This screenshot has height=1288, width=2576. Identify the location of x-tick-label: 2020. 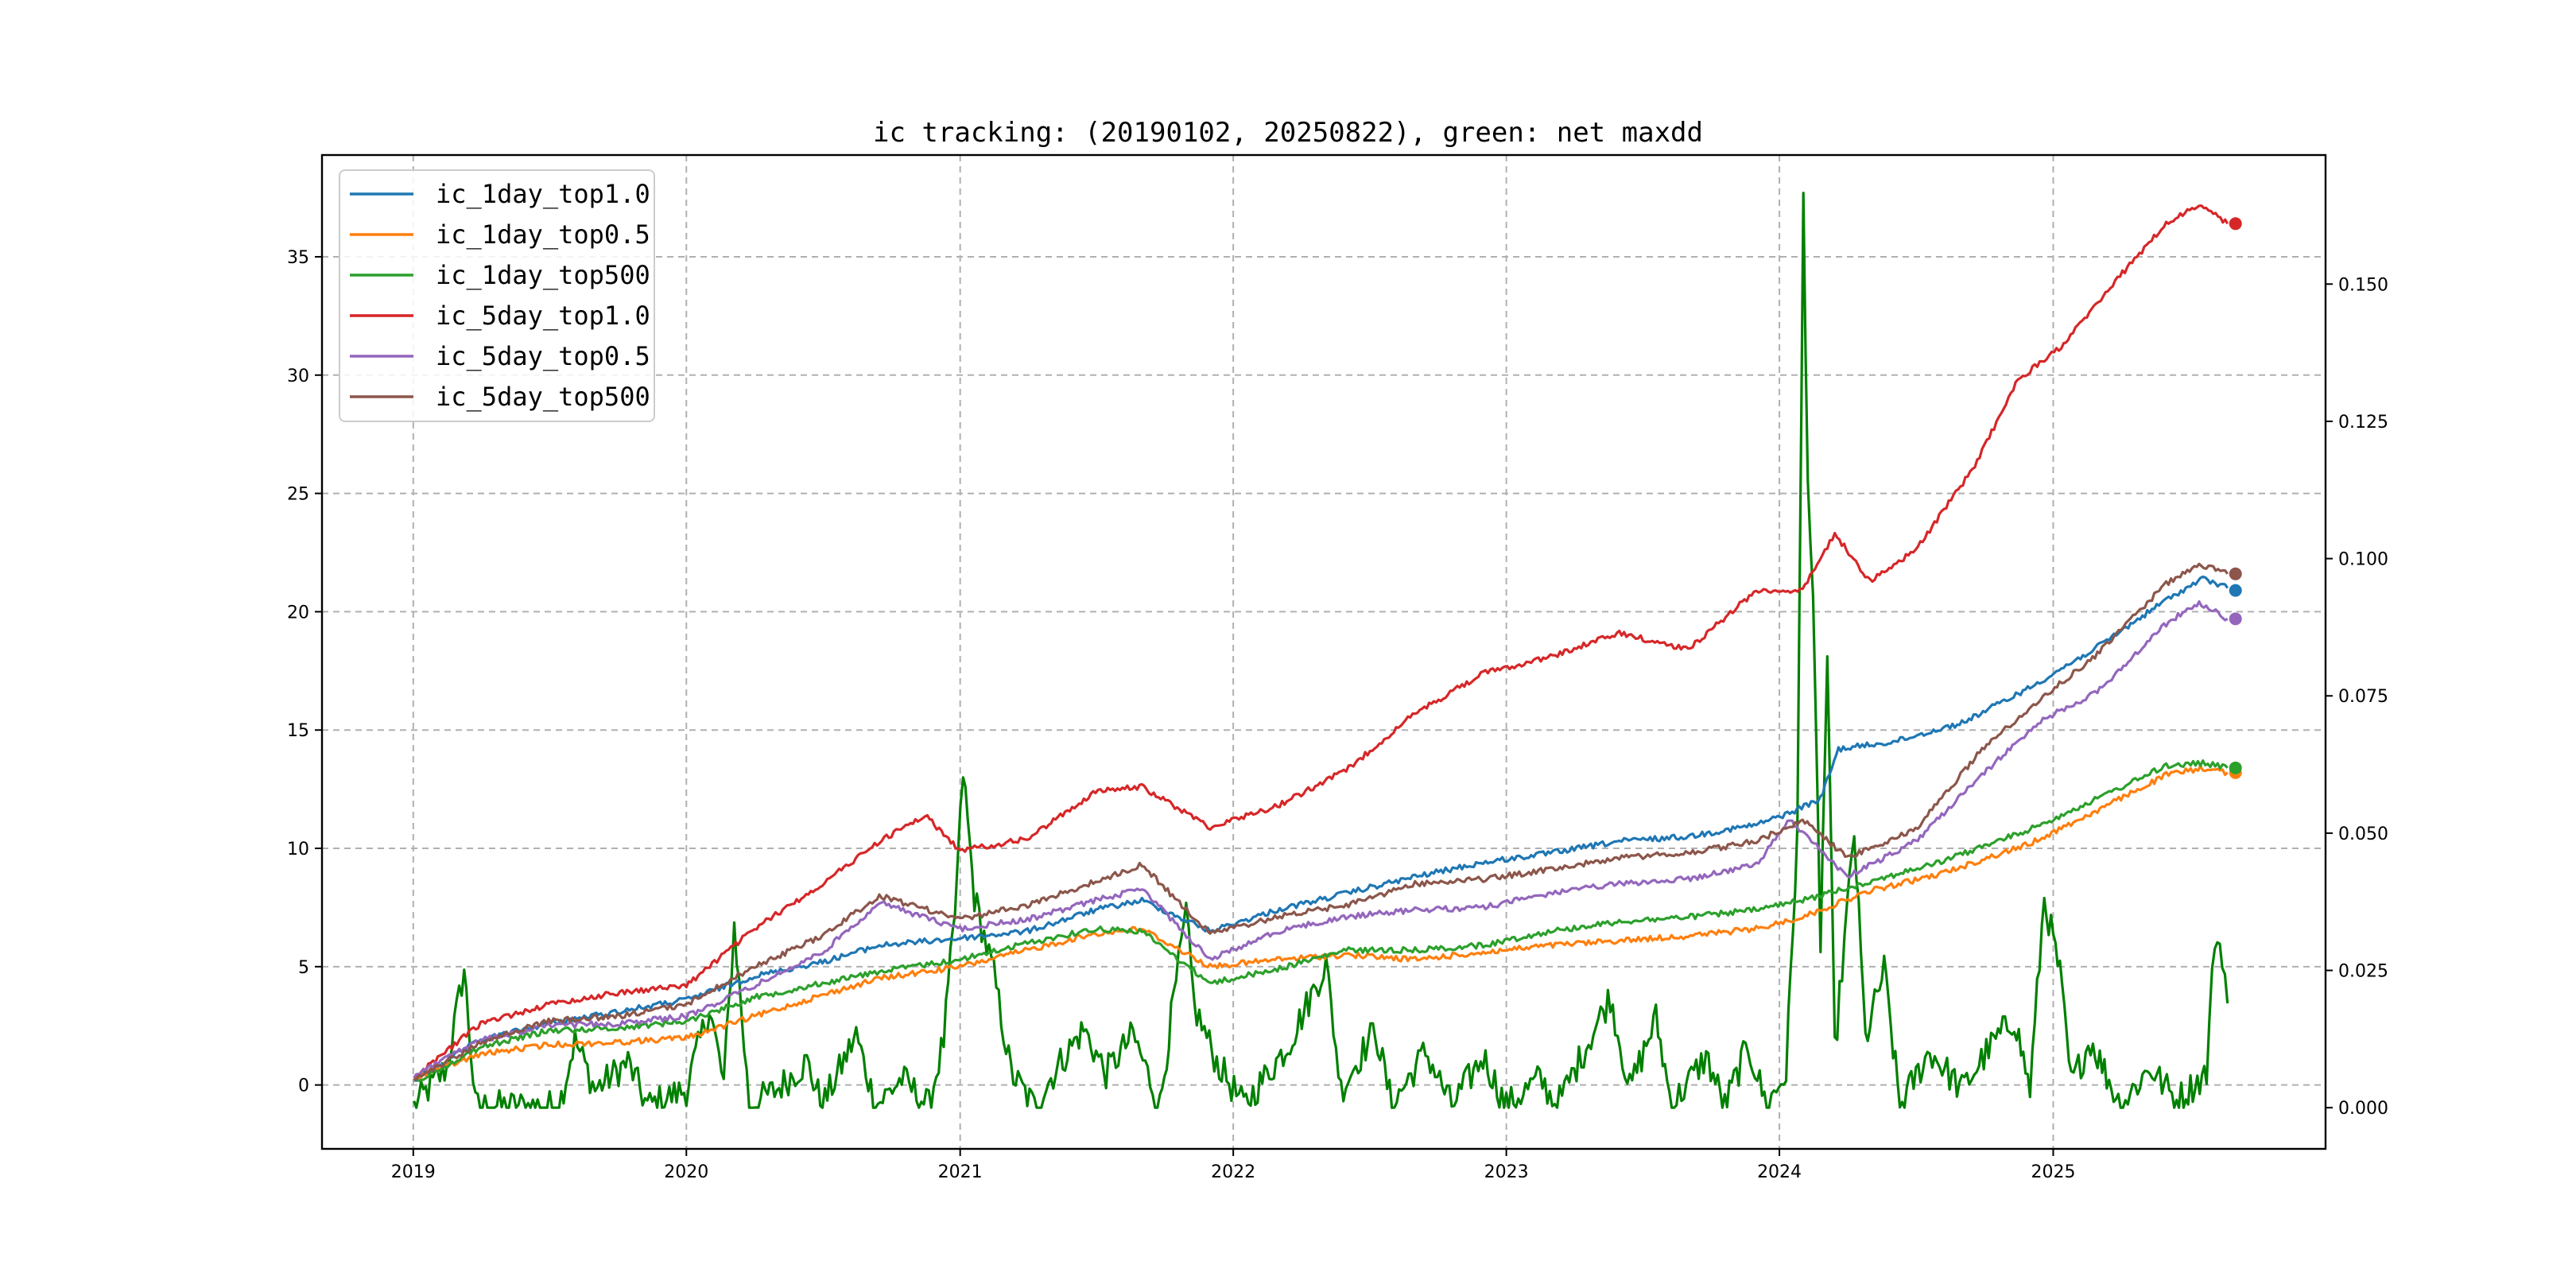
(686, 1172).